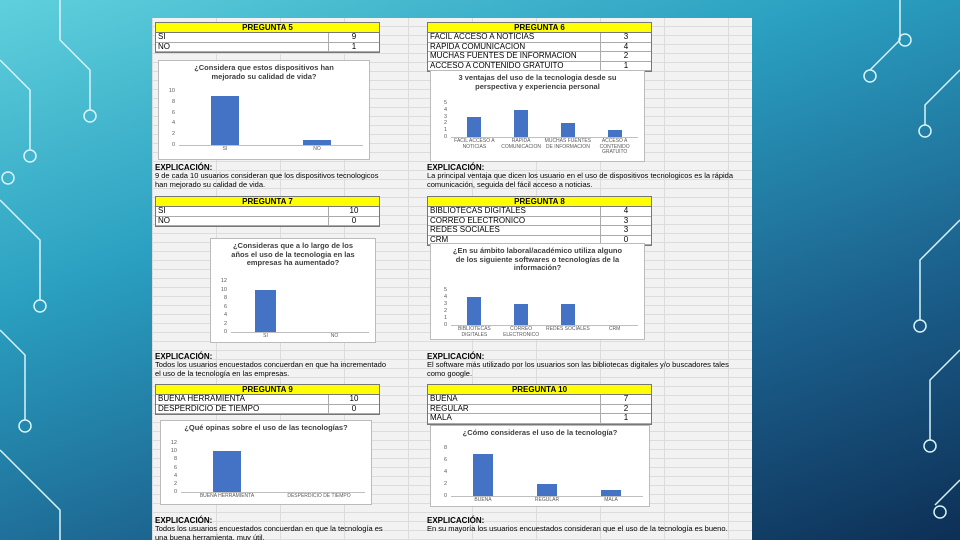 The image size is (960, 540). Describe the element at coordinates (514, 418) in the screenshot. I see `row-label: MALA` at that location.